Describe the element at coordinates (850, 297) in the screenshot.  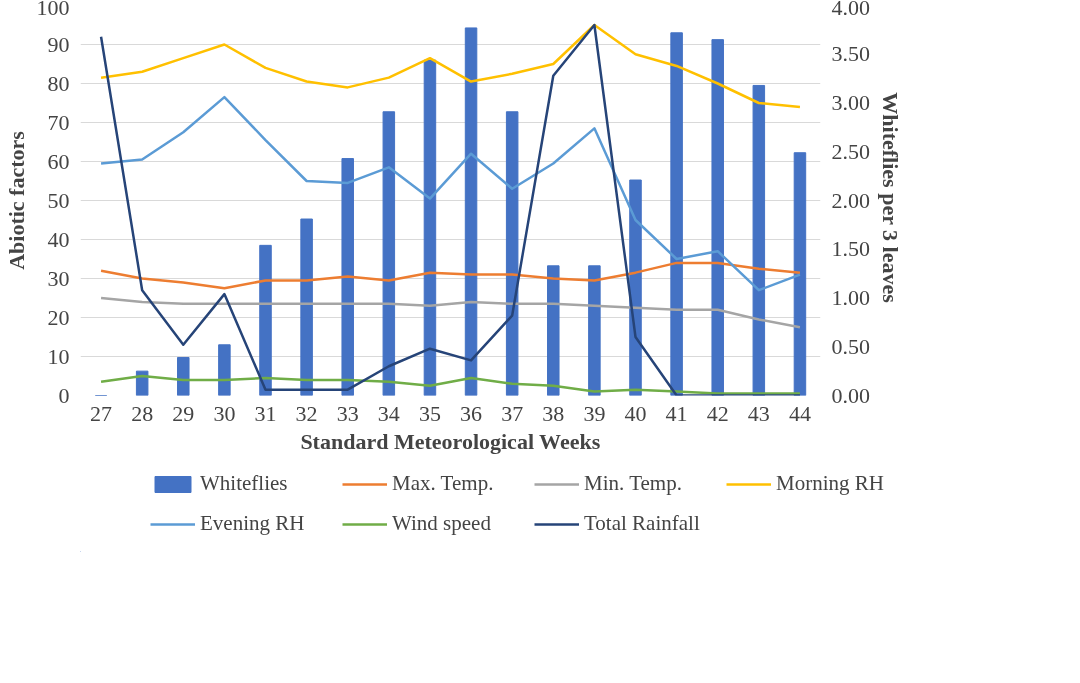
I see `y2-tick-label: 1.00` at that location.